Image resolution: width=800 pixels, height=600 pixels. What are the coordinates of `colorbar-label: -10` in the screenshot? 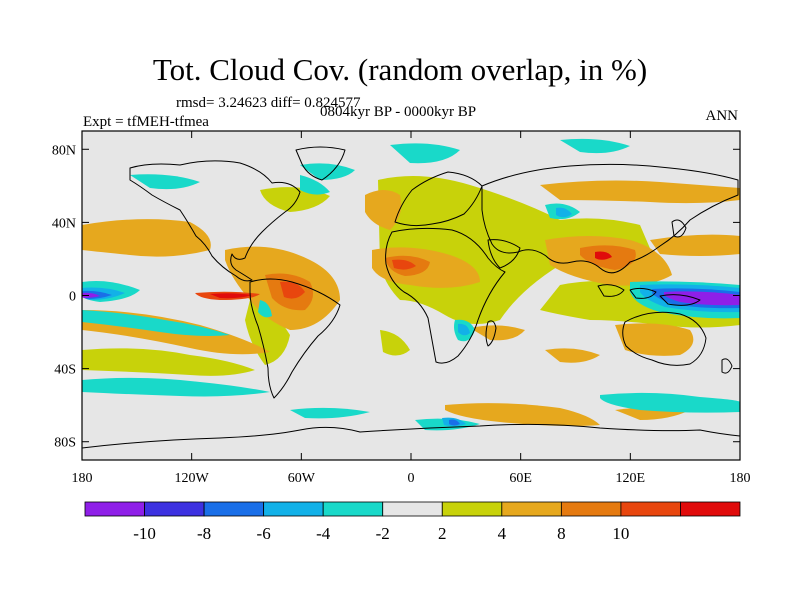 It's located at (144, 533).